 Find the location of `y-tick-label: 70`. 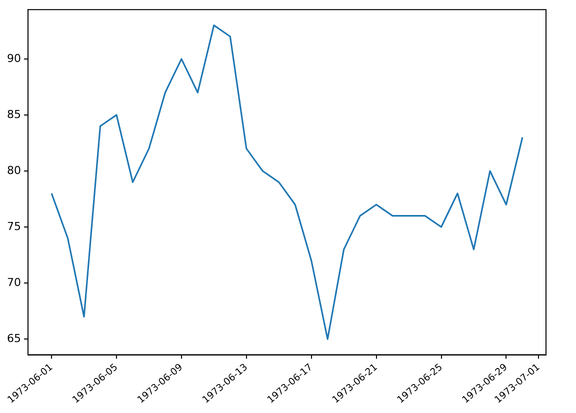

y-tick-label: 70 is located at coordinates (13, 282).